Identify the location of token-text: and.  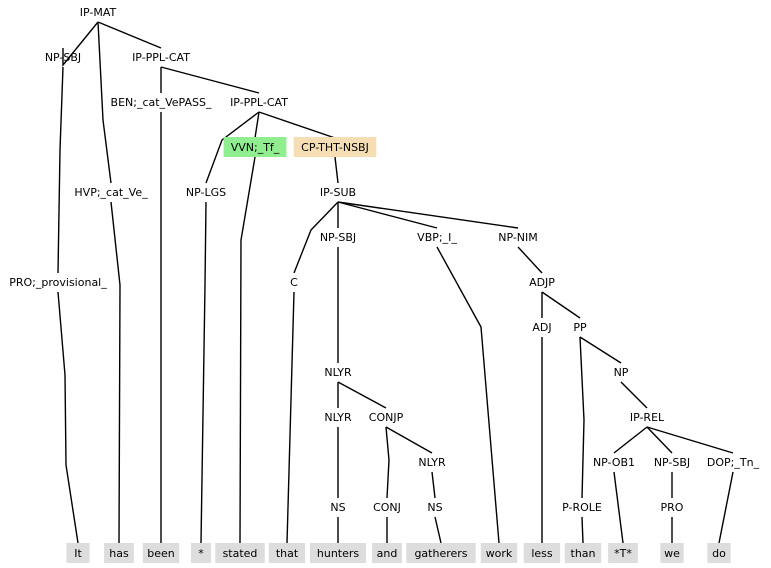
(387, 553).